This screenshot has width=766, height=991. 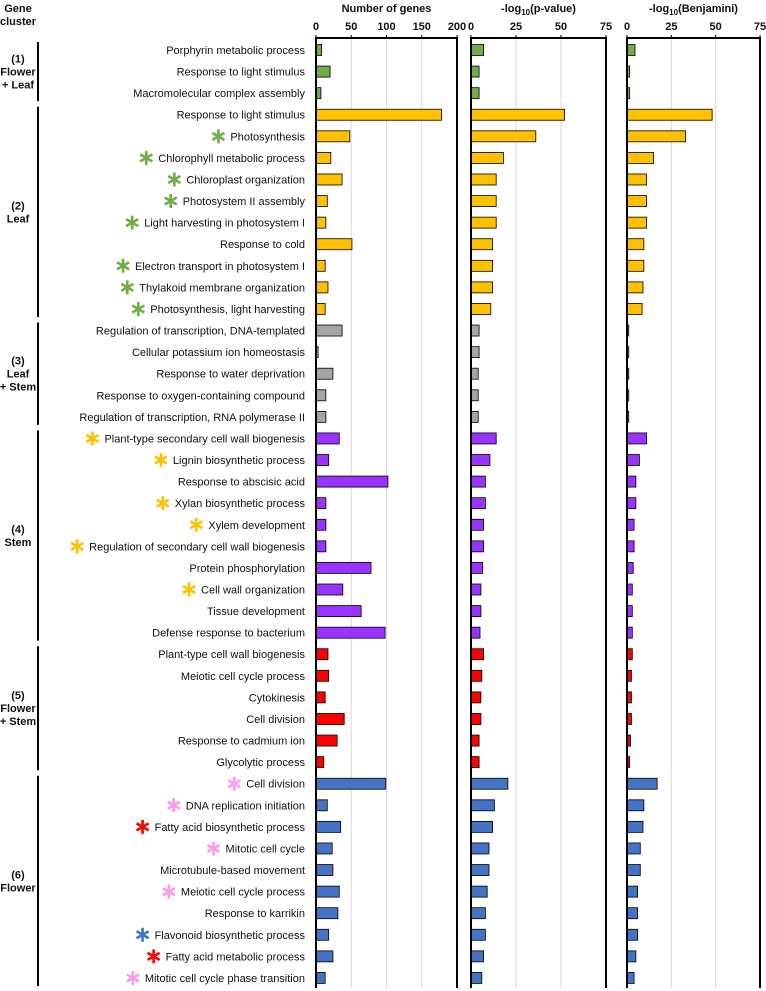 What do you see at coordinates (18, 530) in the screenshot?
I see `cluster-label: (4)` at bounding box center [18, 530].